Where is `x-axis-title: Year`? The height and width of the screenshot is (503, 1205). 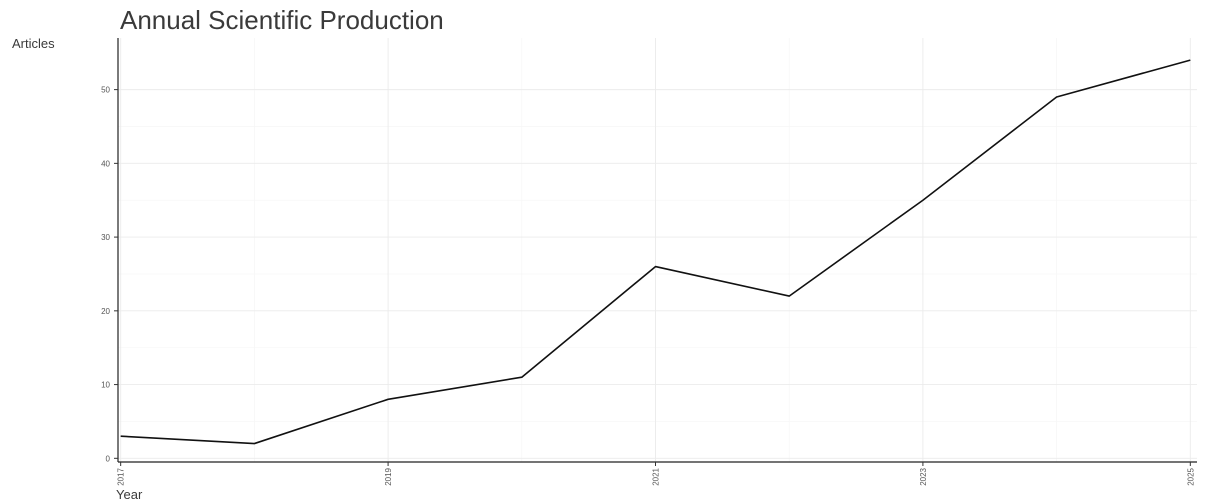
x-axis-title: Year is located at coordinates (129, 494).